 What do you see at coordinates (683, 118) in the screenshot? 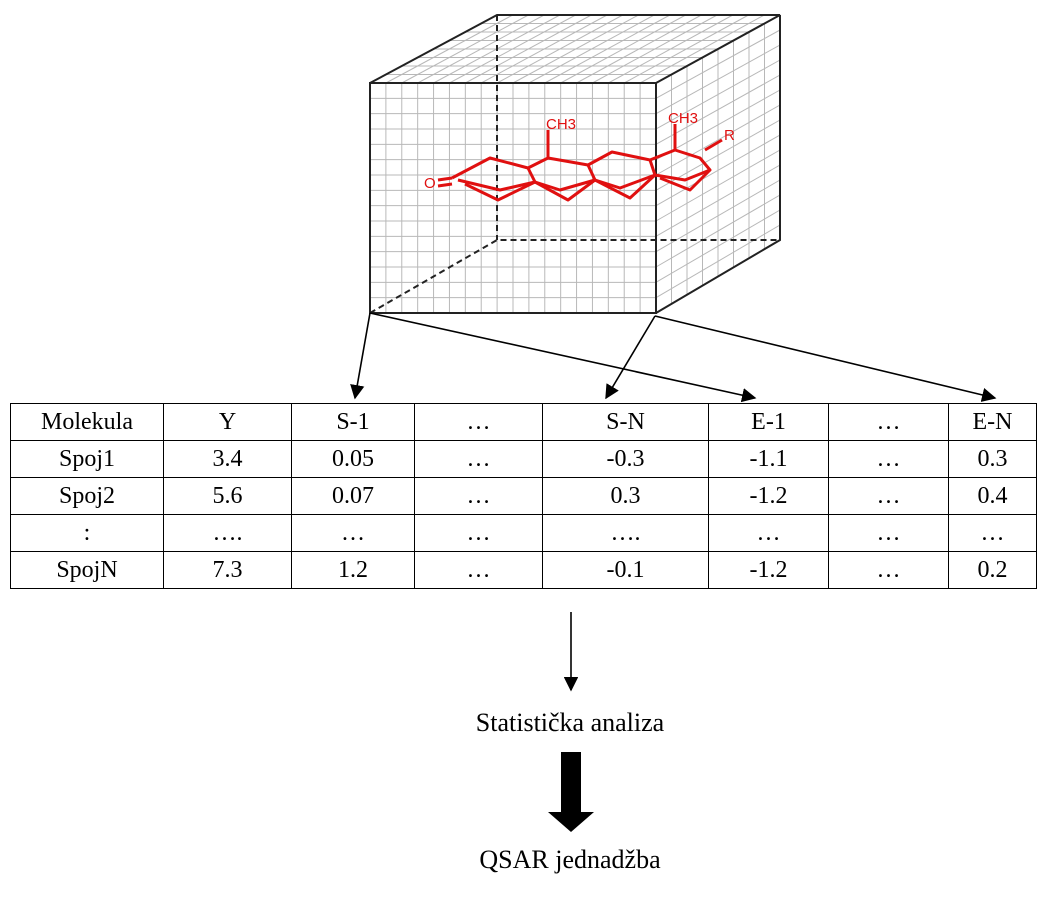
I see `methyl-label-2: CH3` at bounding box center [683, 118].